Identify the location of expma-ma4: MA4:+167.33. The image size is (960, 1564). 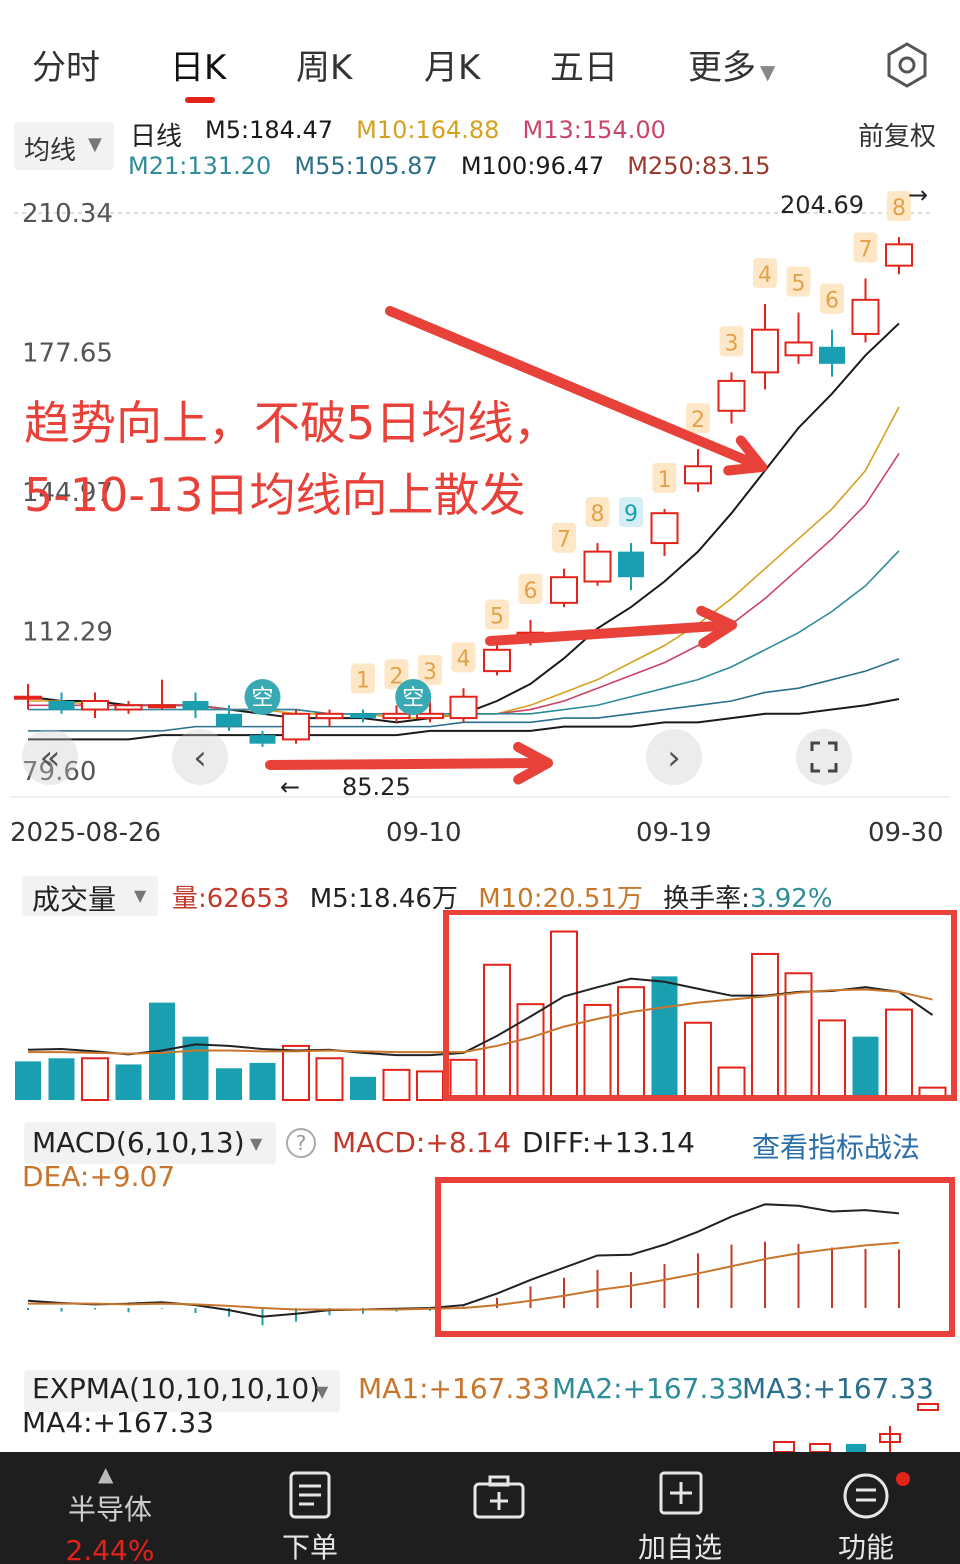
(118, 1422).